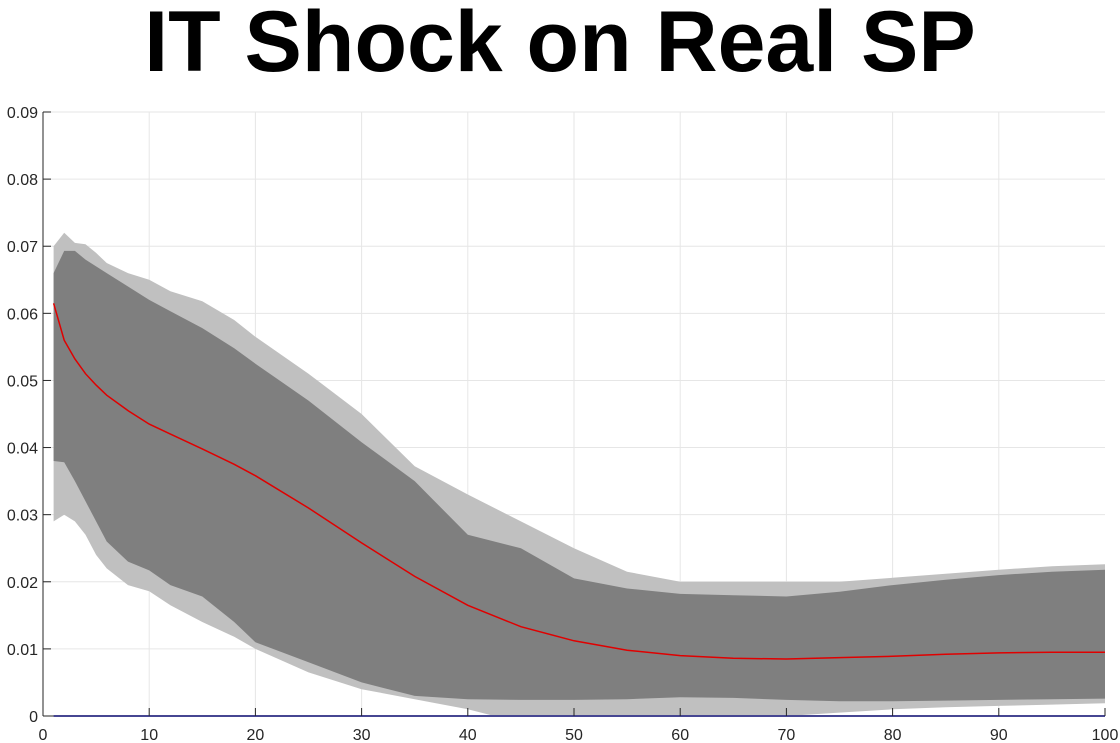 The height and width of the screenshot is (743, 1120). Describe the element at coordinates (680, 735) in the screenshot. I see `x-tick-label: 60` at that location.